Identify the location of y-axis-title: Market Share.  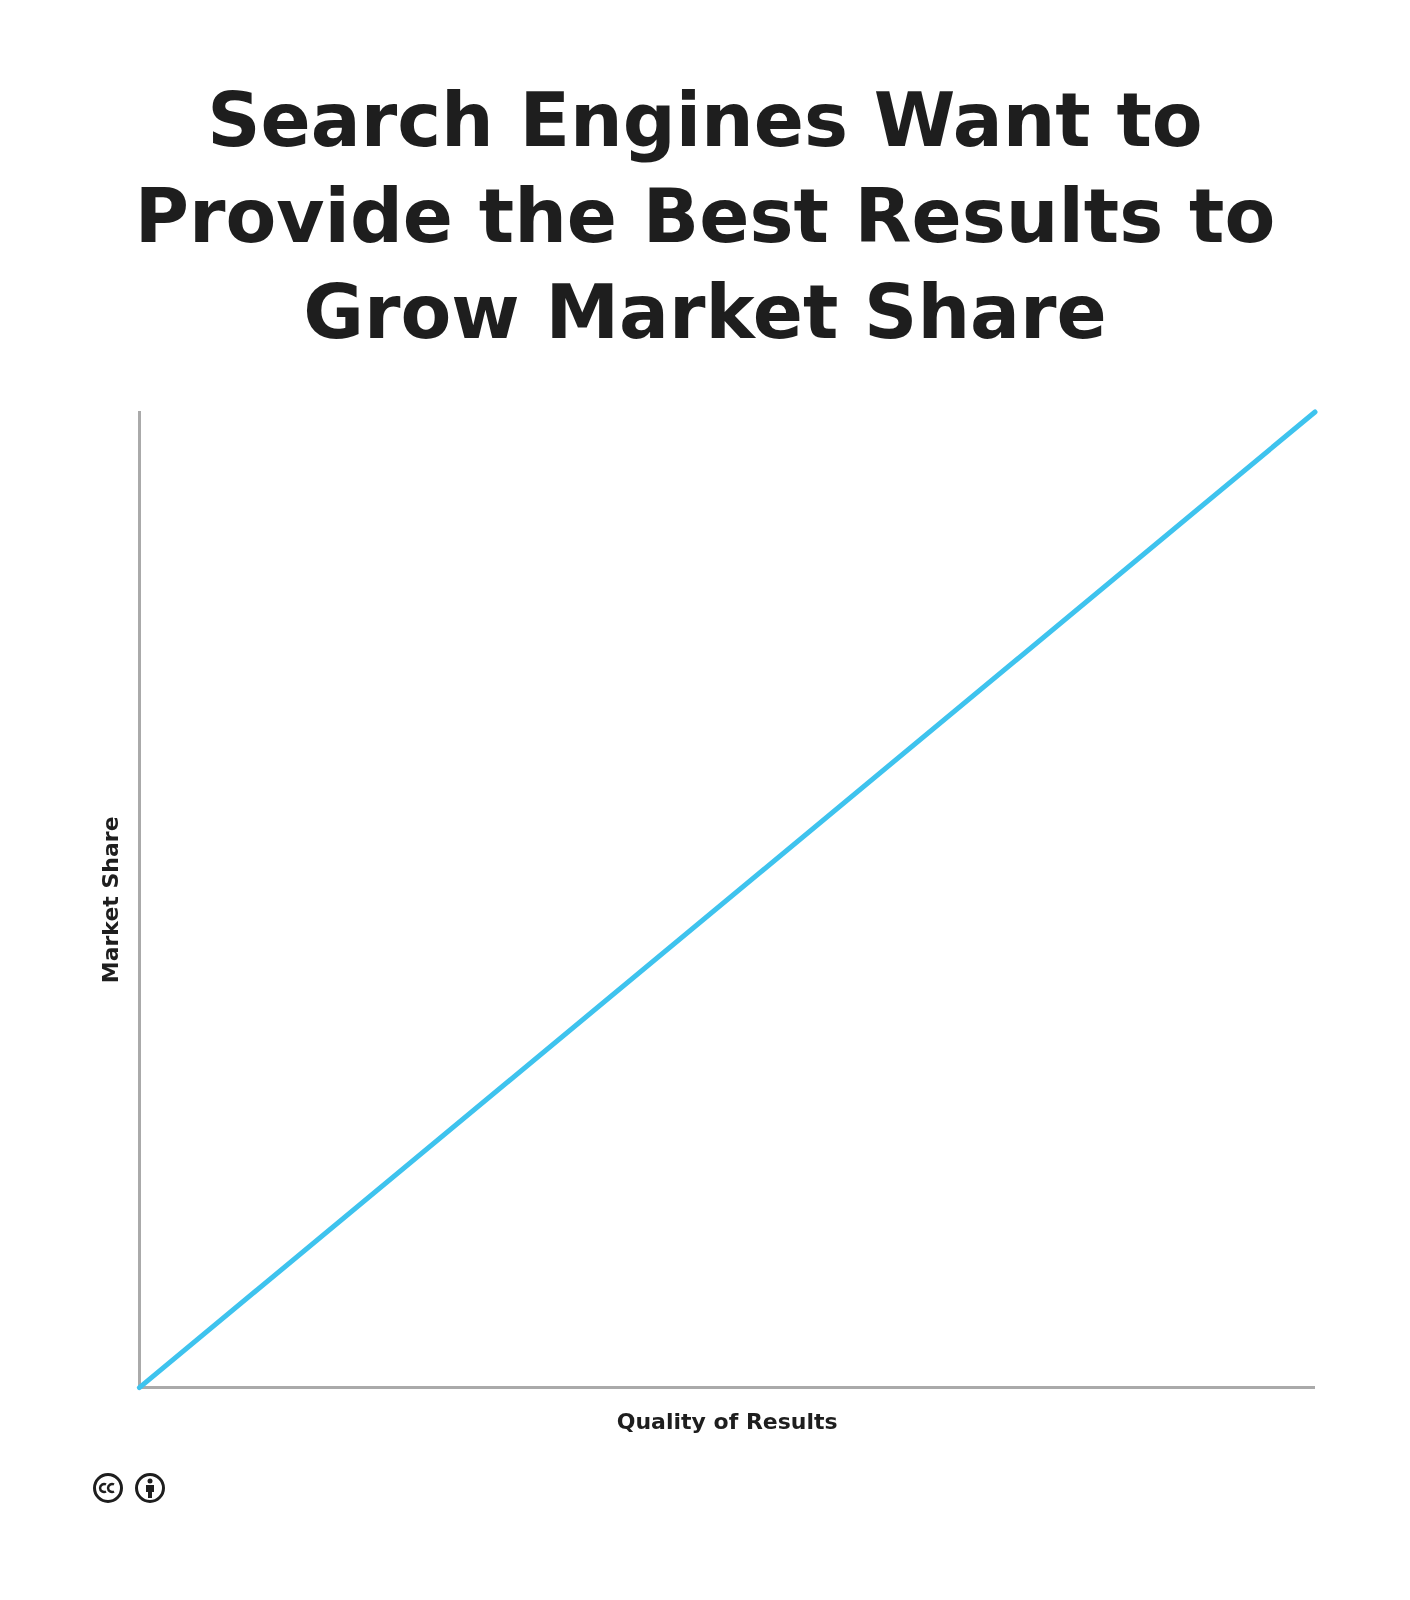
(110, 900).